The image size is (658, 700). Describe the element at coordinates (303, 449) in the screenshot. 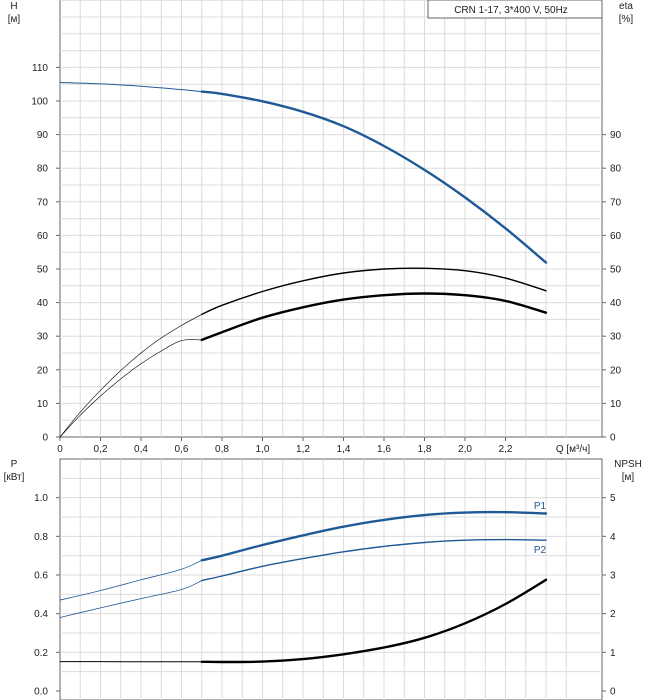

I see `x-tick-label: 1,2` at that location.